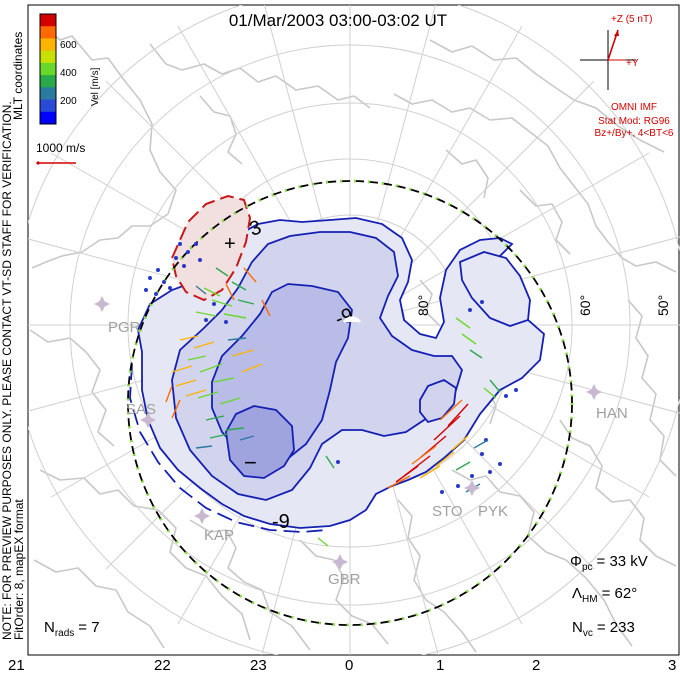  What do you see at coordinates (612, 413) in the screenshot?
I see `station-label-han: HAN` at bounding box center [612, 413].